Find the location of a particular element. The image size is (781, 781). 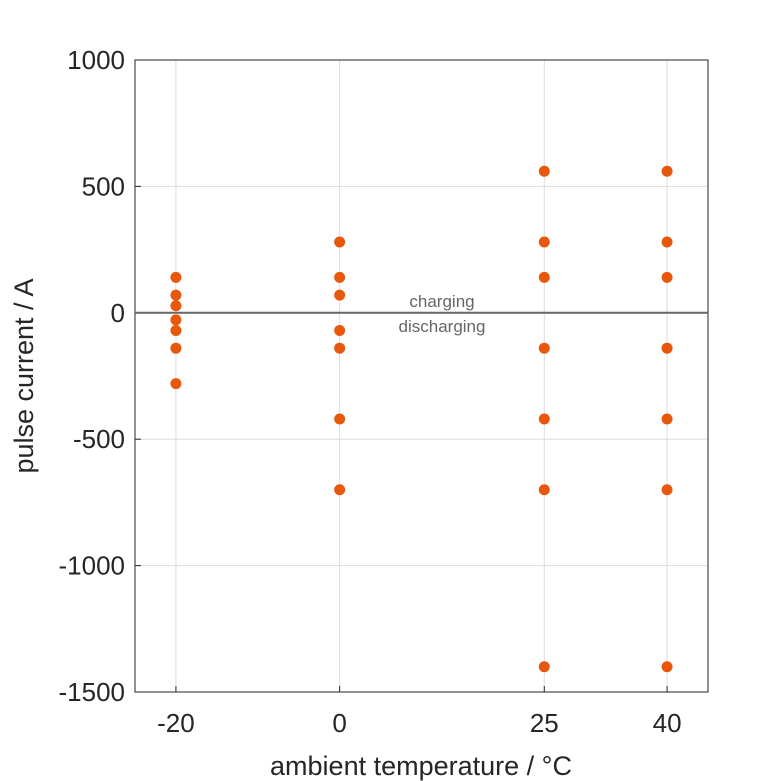

charging-annotation: charging is located at coordinates (441, 301).